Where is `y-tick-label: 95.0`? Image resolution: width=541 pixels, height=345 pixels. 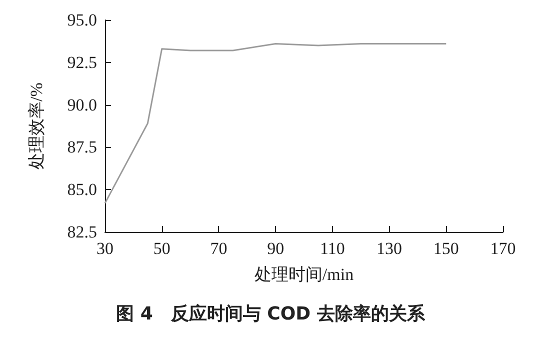 y-tick-label: 95.0 is located at coordinates (82, 20).